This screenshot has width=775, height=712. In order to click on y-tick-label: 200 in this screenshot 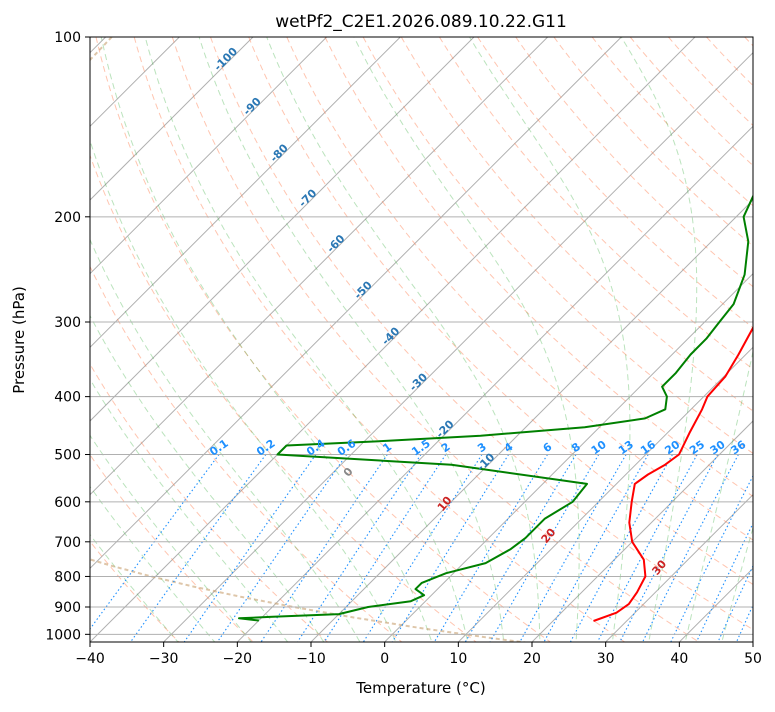, I will do `click(67, 218)`.